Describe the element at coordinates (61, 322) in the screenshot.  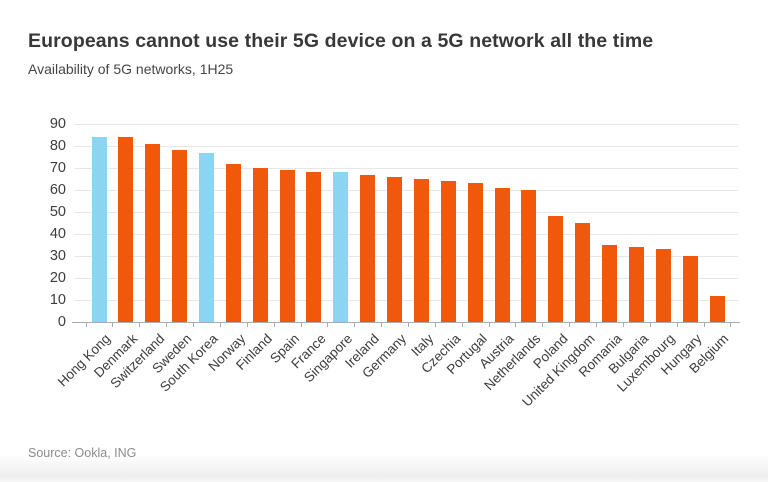
I see `y-axis-tick-label: 0` at that location.